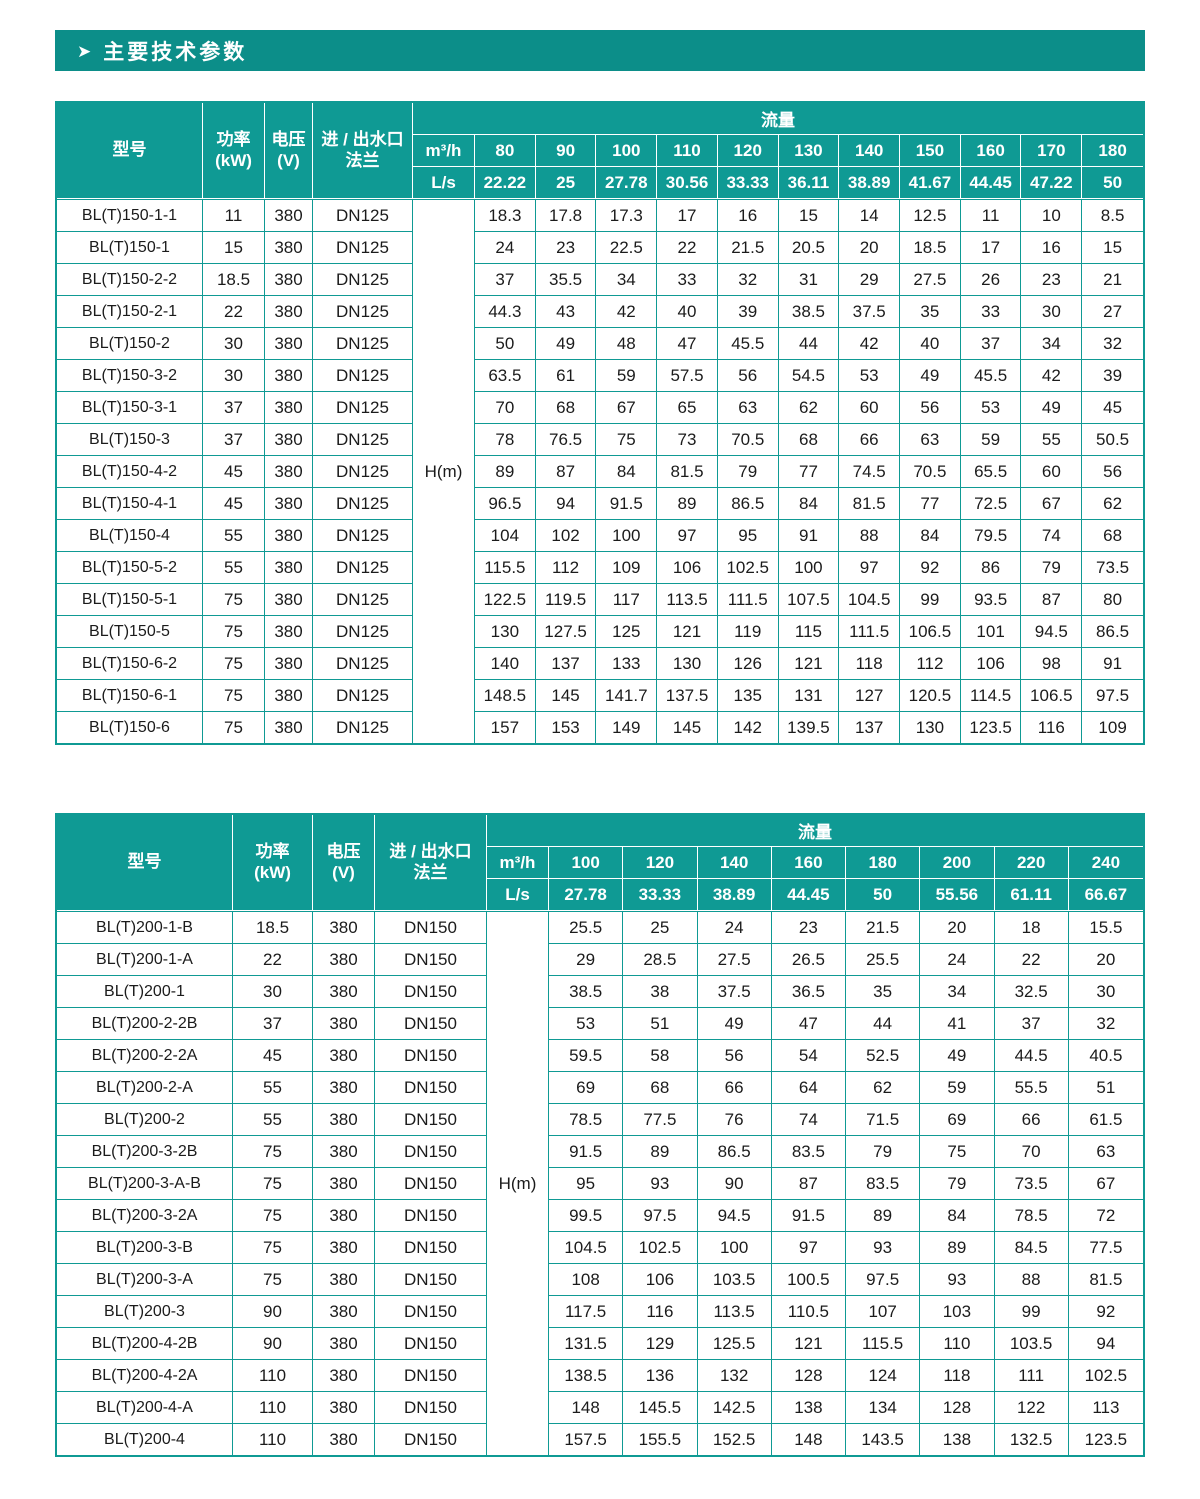  Describe the element at coordinates (1052, 439) in the screenshot. I see `head-value-cell: 55` at that location.